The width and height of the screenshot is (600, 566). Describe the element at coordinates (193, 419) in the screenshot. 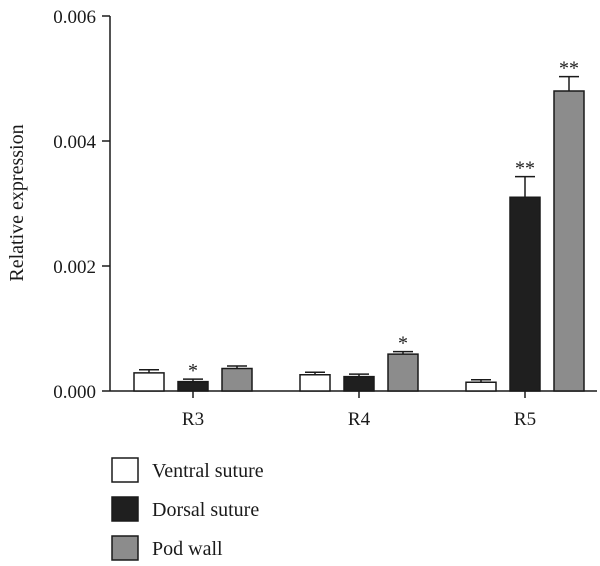

I see `x-tick-label: R3` at that location.